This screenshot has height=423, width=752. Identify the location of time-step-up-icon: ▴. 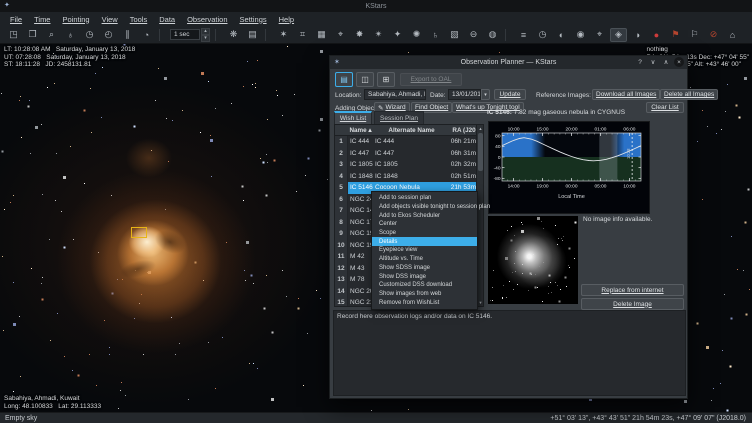
(205, 31).